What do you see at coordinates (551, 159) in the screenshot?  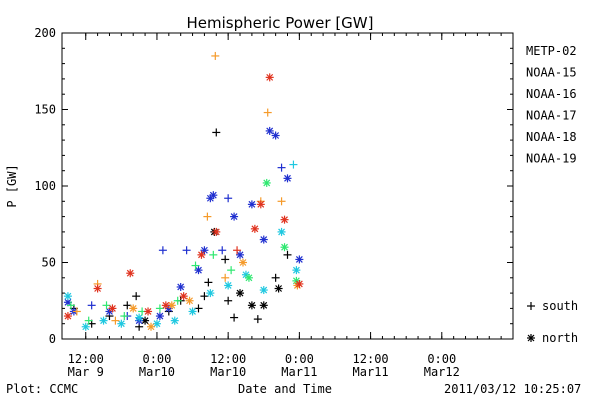 I see `legend-entry: NOAA-19` at bounding box center [551, 159].